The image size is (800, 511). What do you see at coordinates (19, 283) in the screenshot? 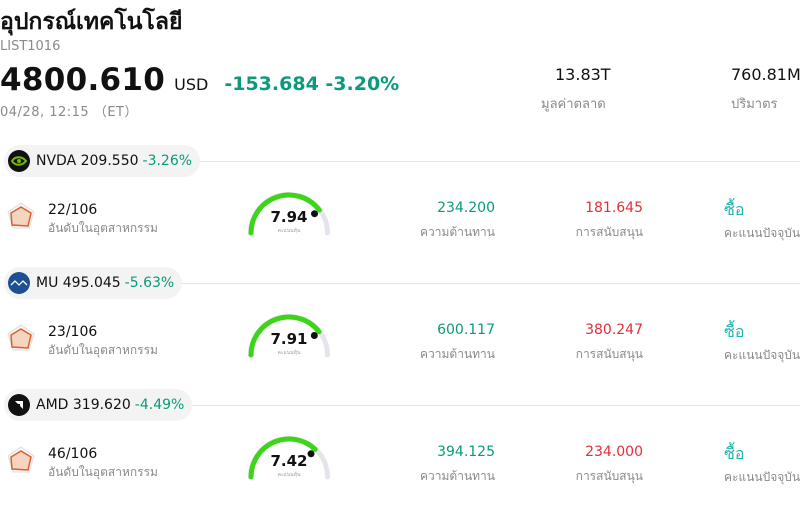
I see `micron-logo-icon` at bounding box center [19, 283].